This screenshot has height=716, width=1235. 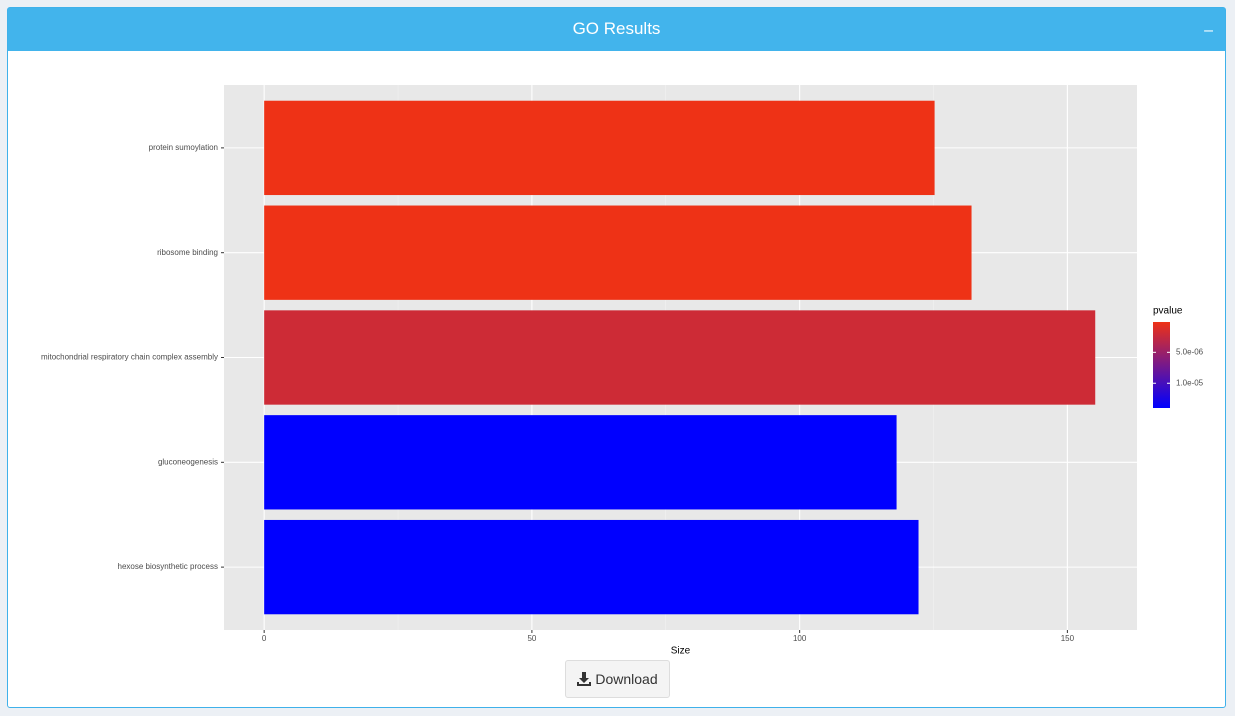 I want to click on panel-header: GO Results –, so click(x=616, y=29).